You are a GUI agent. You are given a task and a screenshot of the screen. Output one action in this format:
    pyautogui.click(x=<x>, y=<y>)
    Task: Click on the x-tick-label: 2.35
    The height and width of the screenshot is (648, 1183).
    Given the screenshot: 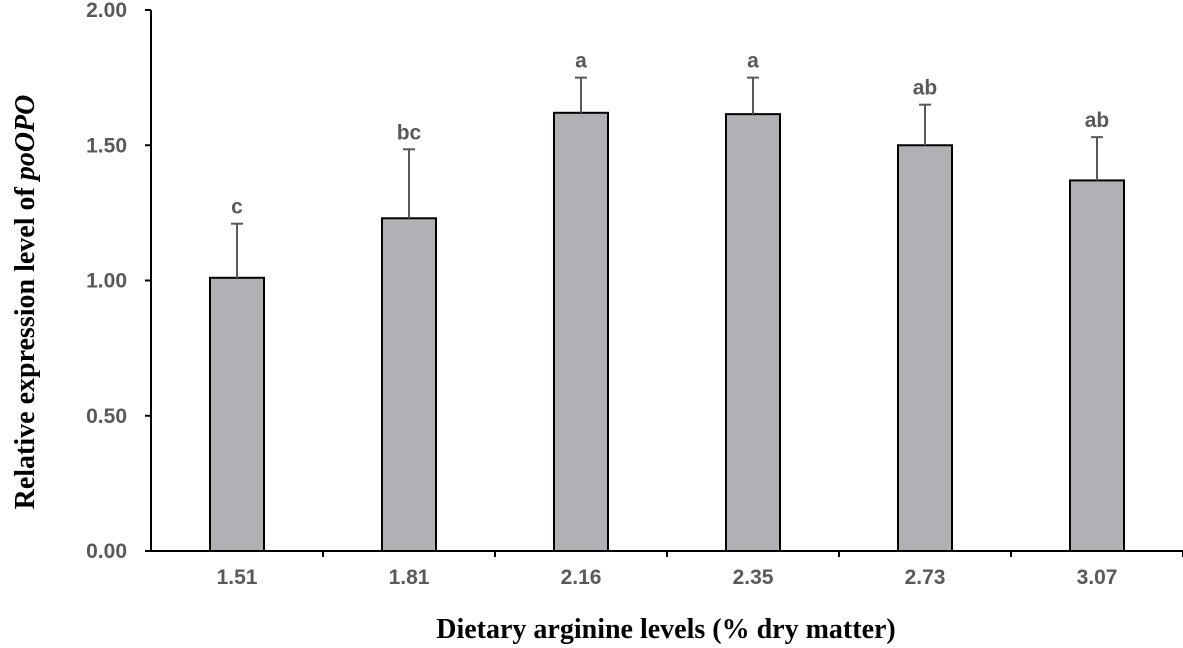 What is the action you would take?
    pyautogui.click(x=753, y=577)
    